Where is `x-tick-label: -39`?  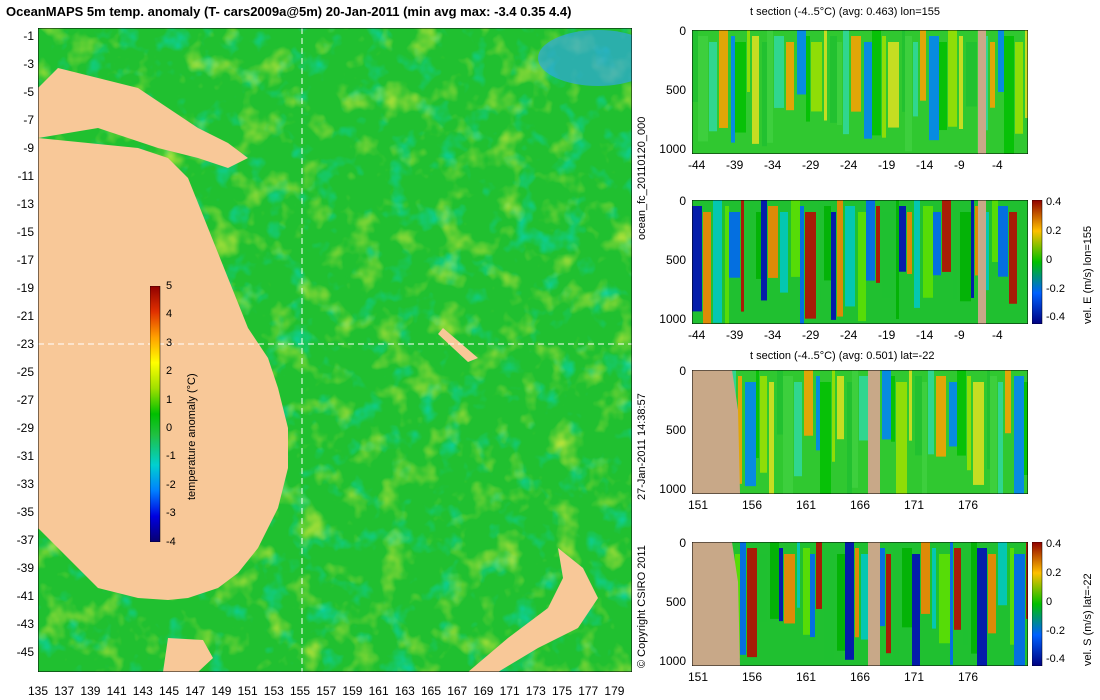 x-tick-label: -39 is located at coordinates (735, 335).